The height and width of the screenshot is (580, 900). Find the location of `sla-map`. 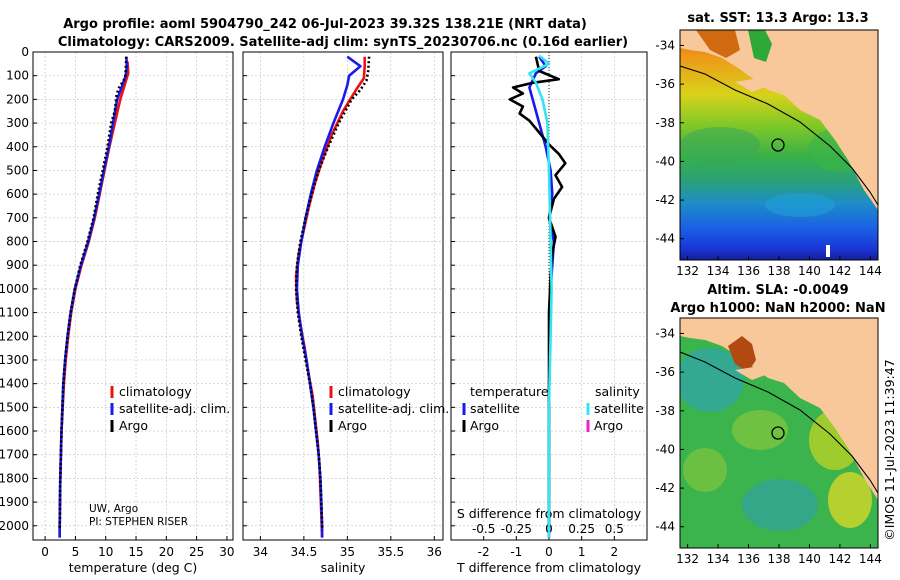

sla-map is located at coordinates (779, 433).